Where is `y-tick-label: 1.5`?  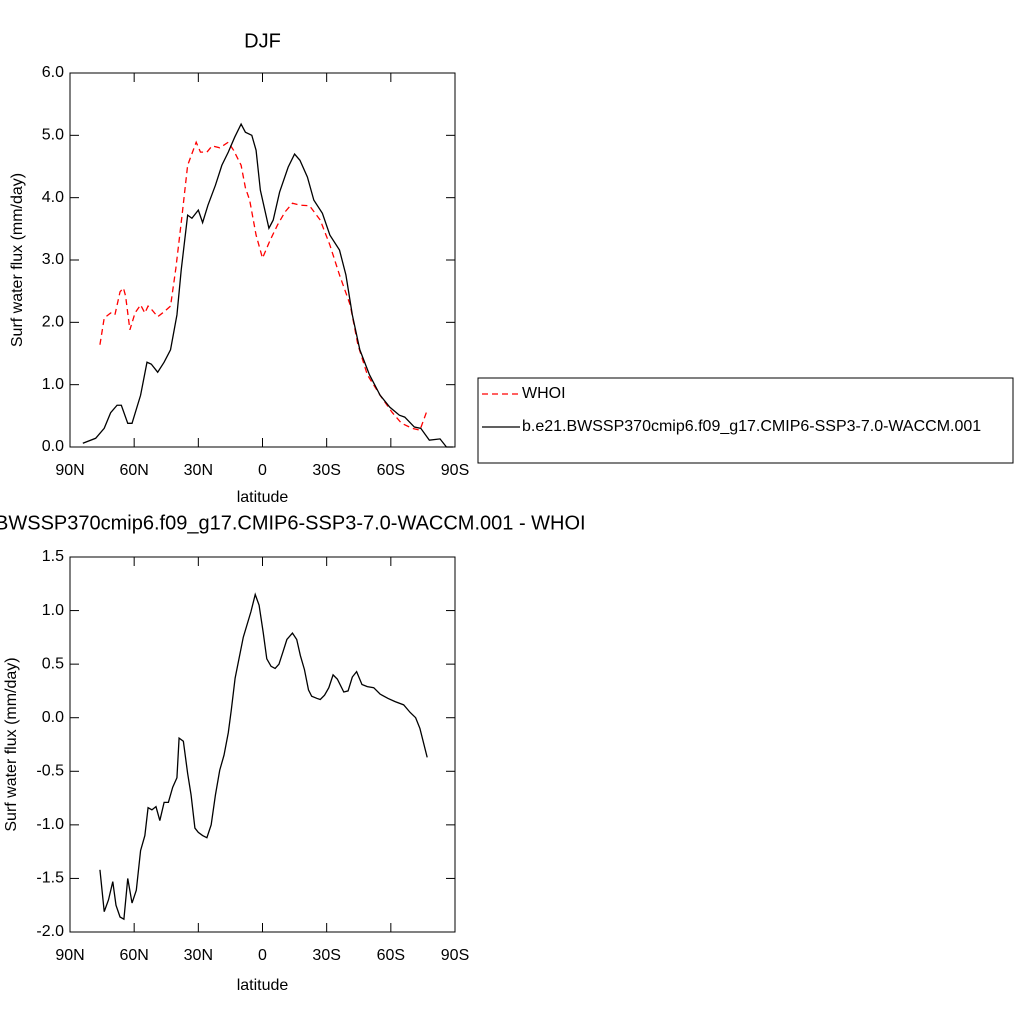
y-tick-label: 1.5 is located at coordinates (53, 556).